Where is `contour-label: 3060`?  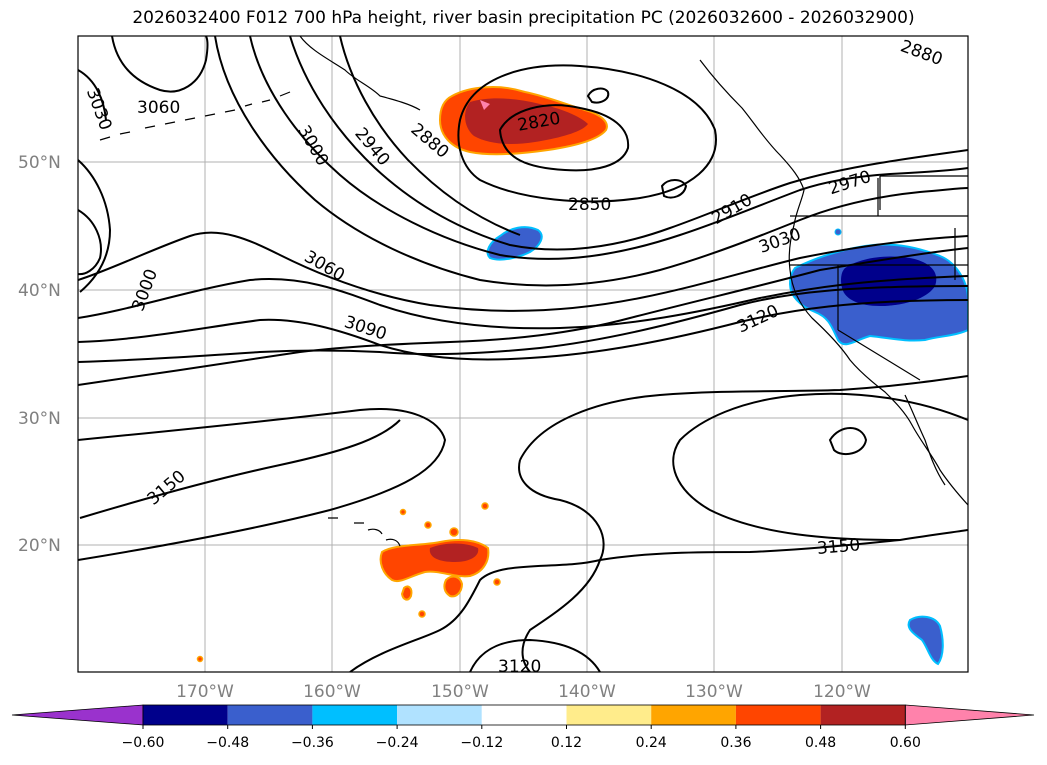 contour-label: 3060 is located at coordinates (158, 108).